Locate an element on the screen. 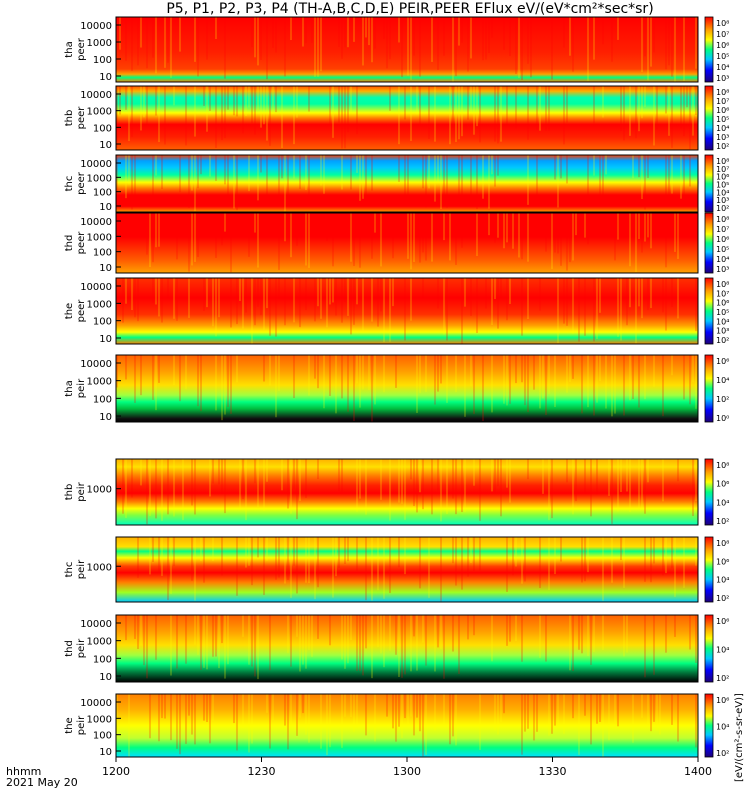  date-label: 2021 May 20 is located at coordinates (42, 782).